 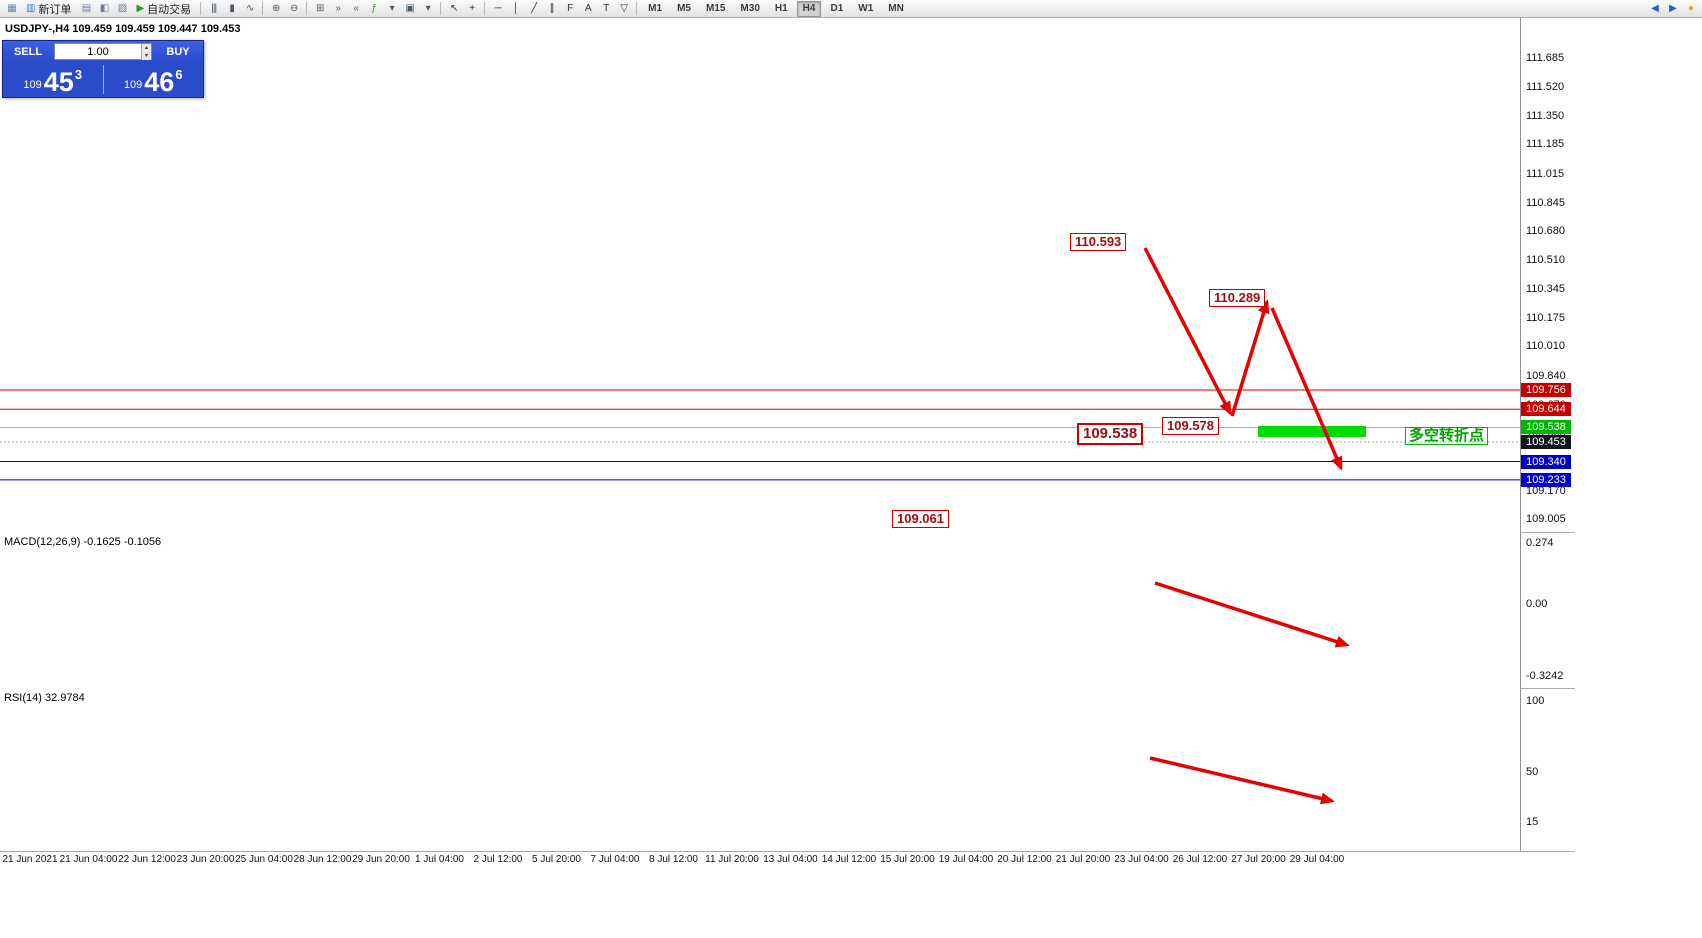 What do you see at coordinates (179, 74) in the screenshot?
I see `buy-price-sup: 6` at bounding box center [179, 74].